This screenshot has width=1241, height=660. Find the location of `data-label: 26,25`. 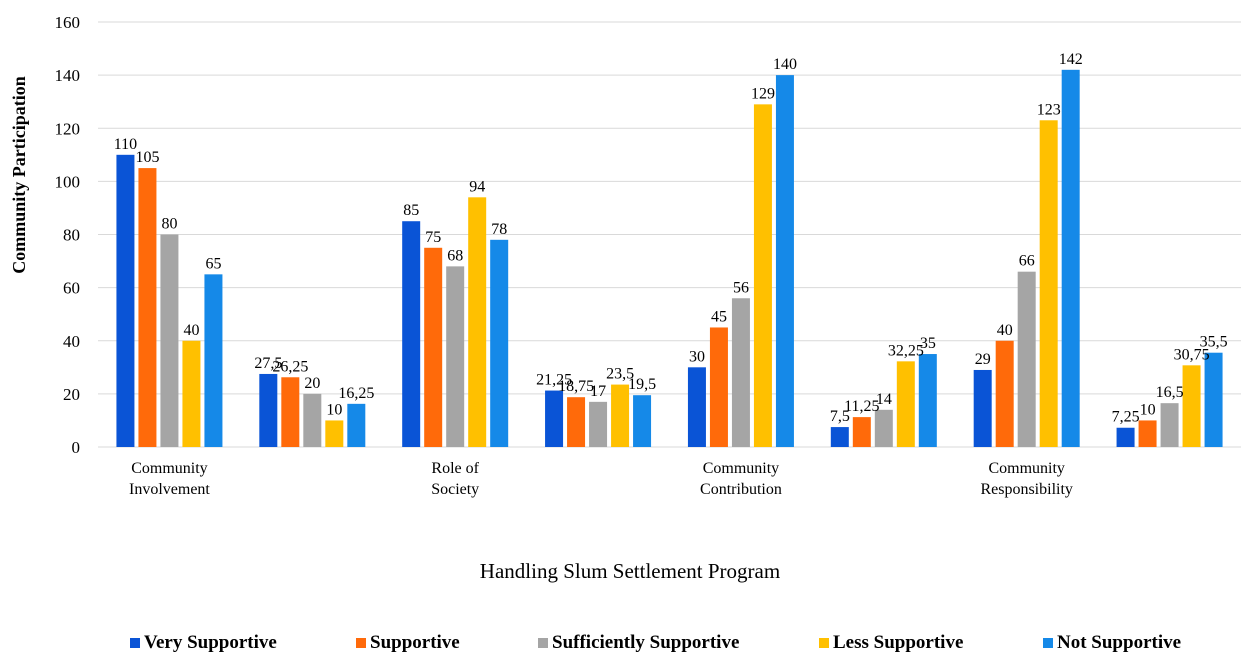

data-label: 26,25 is located at coordinates (290, 366).